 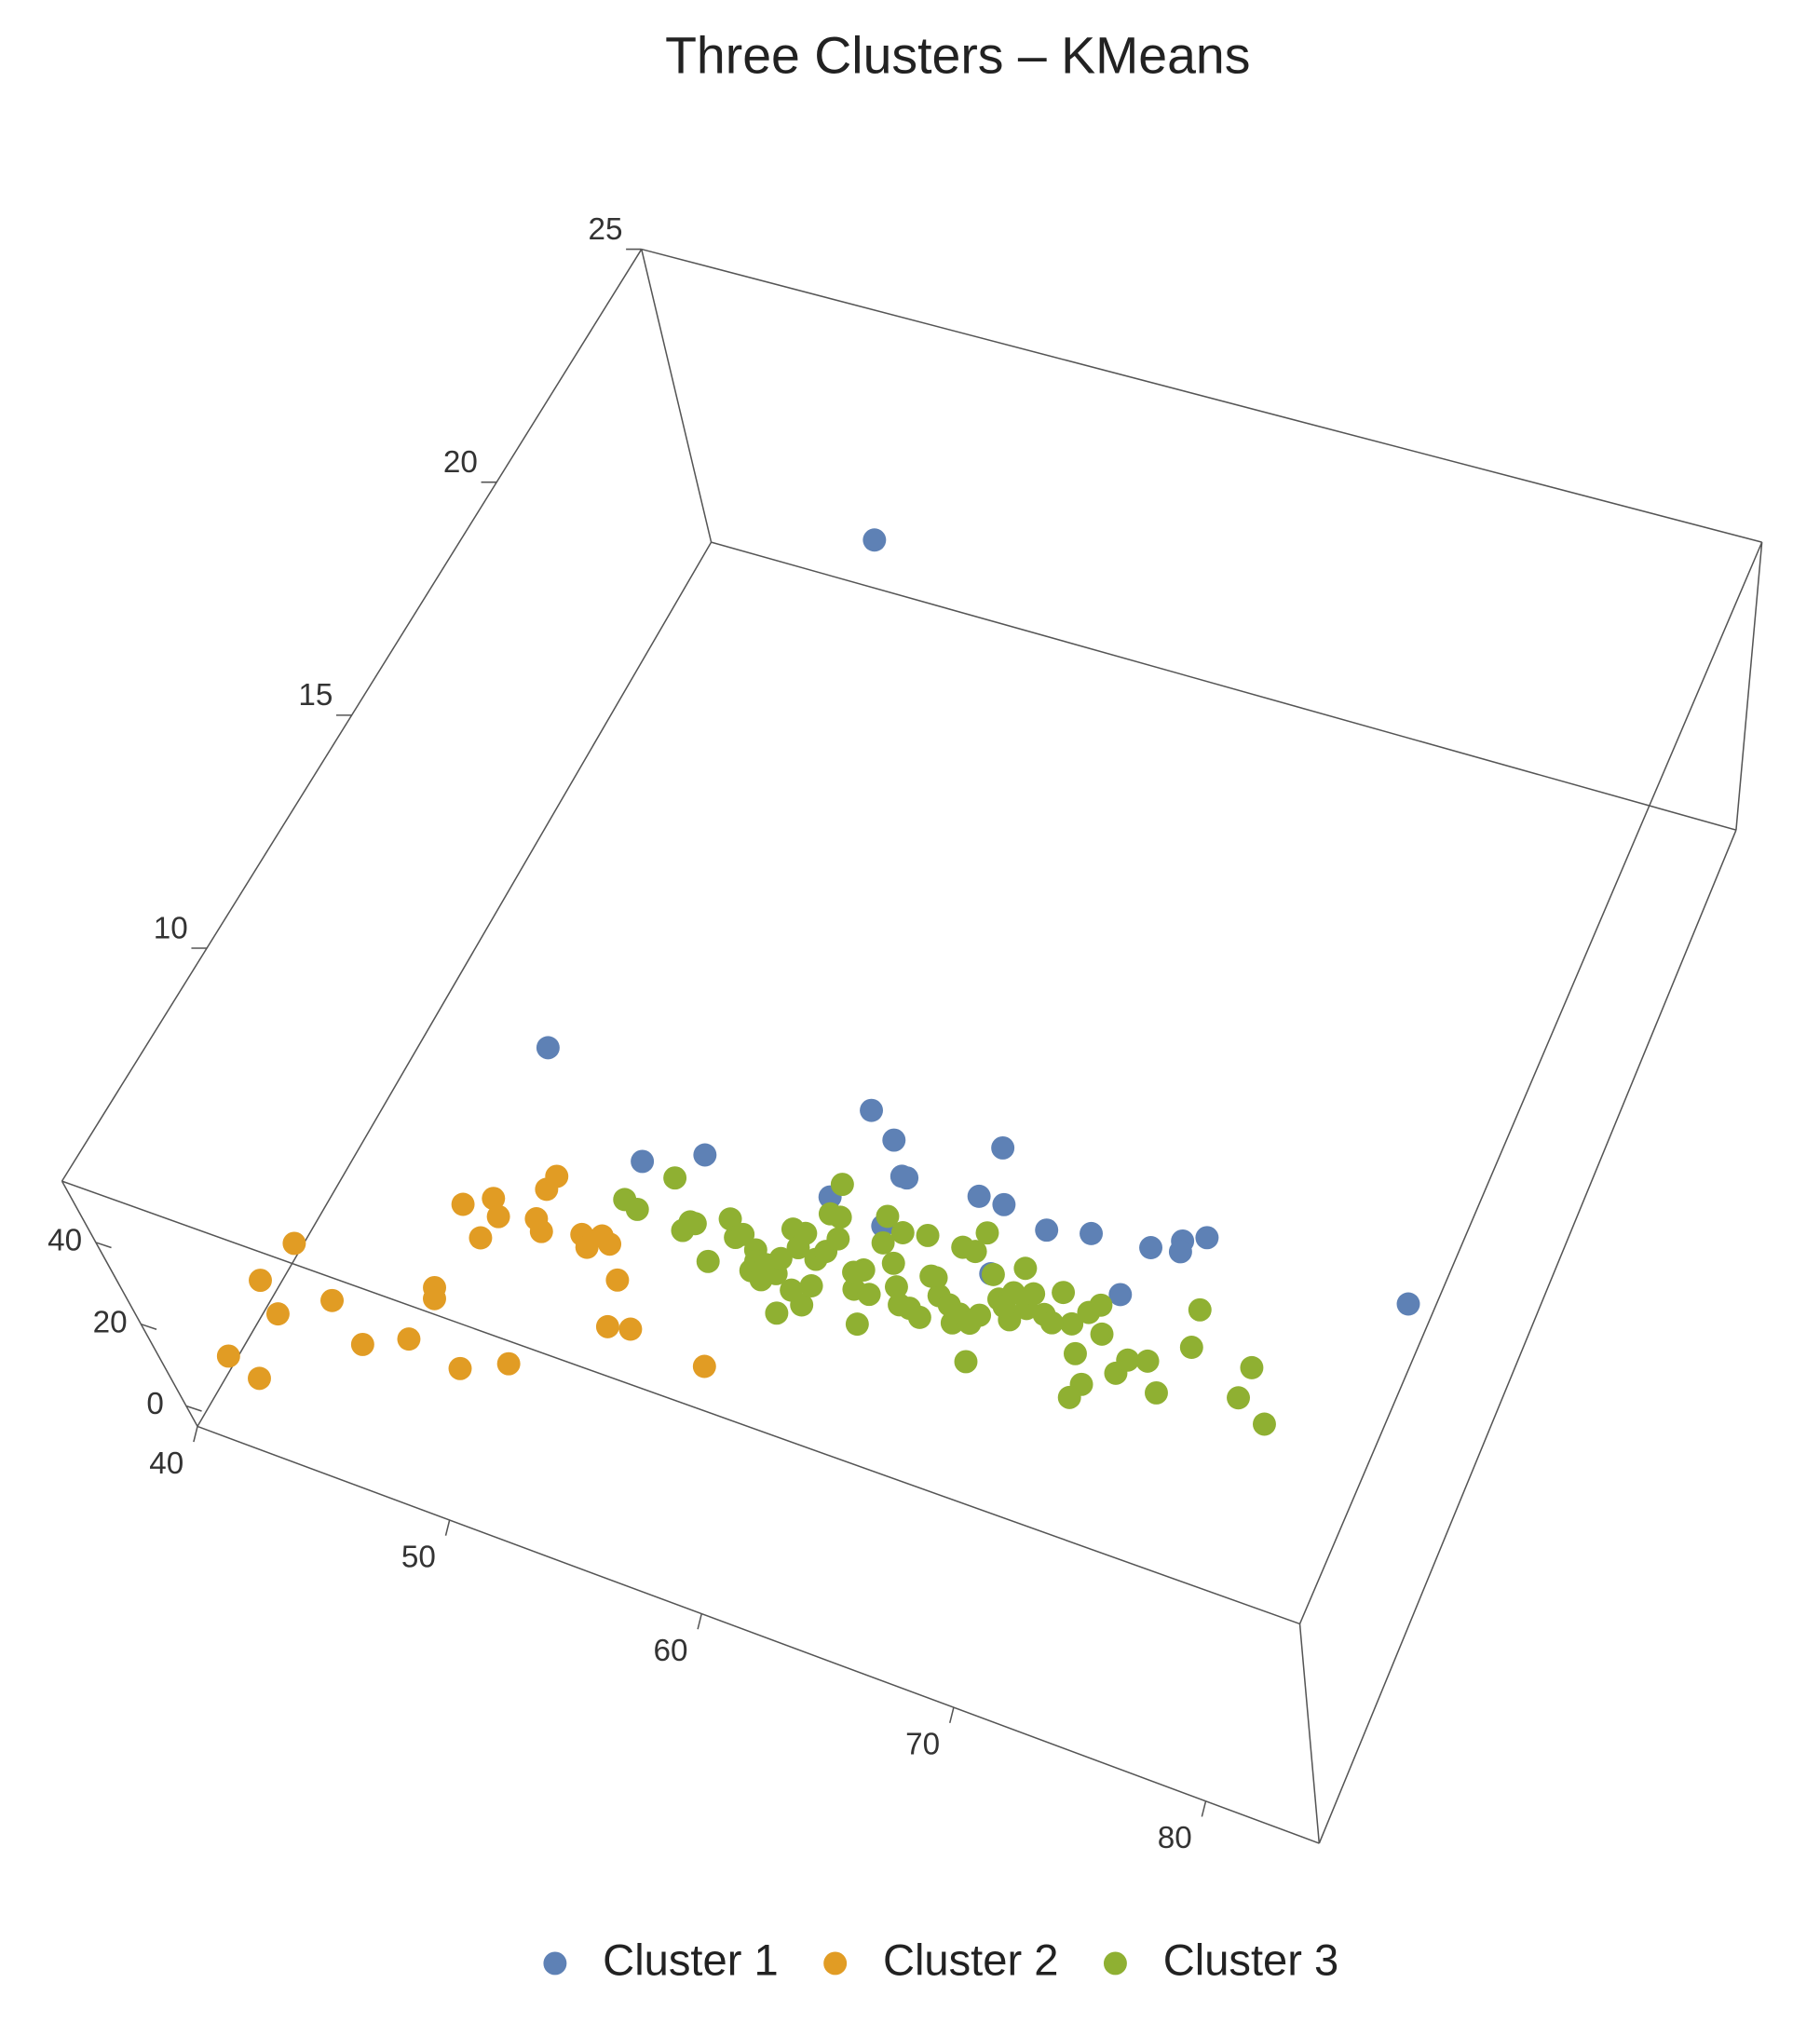 What do you see at coordinates (958, 55) in the screenshot?
I see `chart-title: Three Clusters – KMeans` at bounding box center [958, 55].